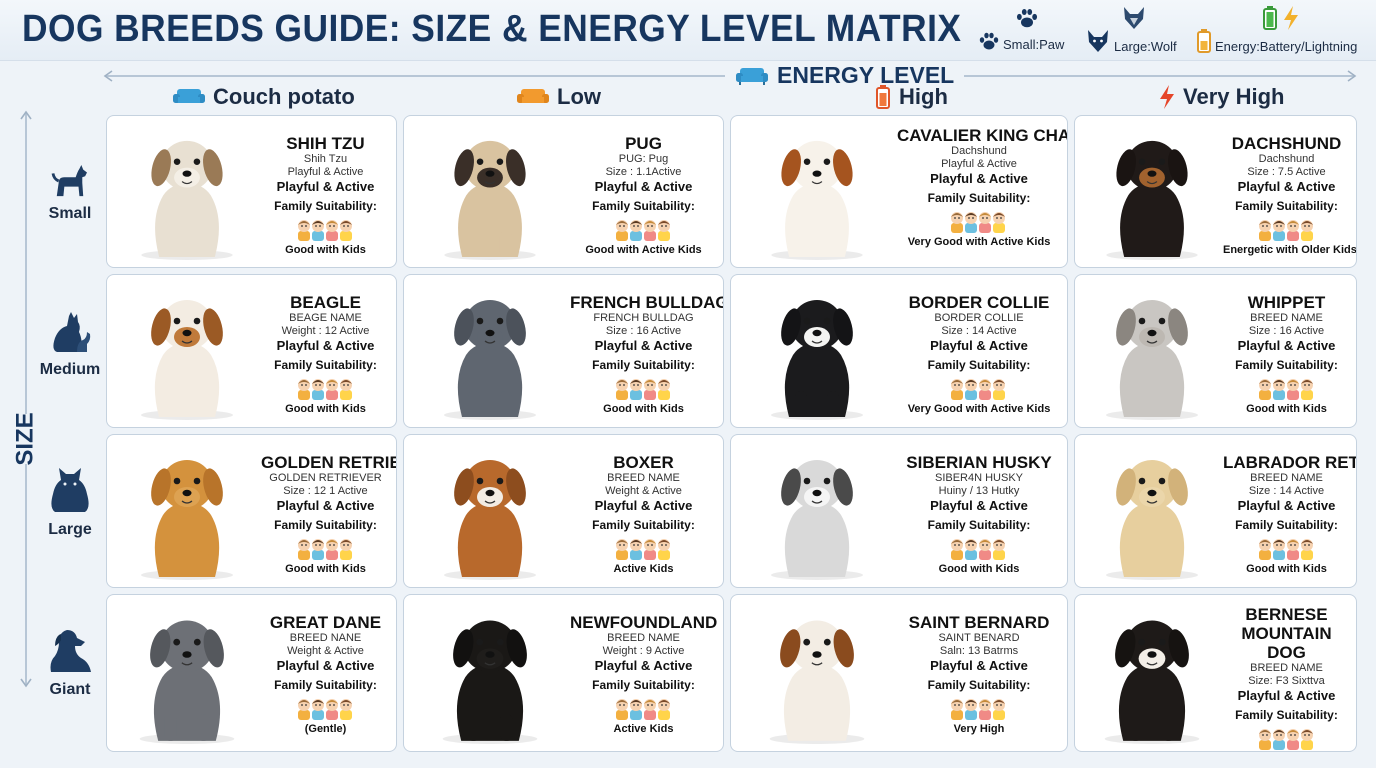 The image size is (1376, 768). Describe the element at coordinates (70, 662) in the screenshot. I see `row-label-giant: Giant` at that location.